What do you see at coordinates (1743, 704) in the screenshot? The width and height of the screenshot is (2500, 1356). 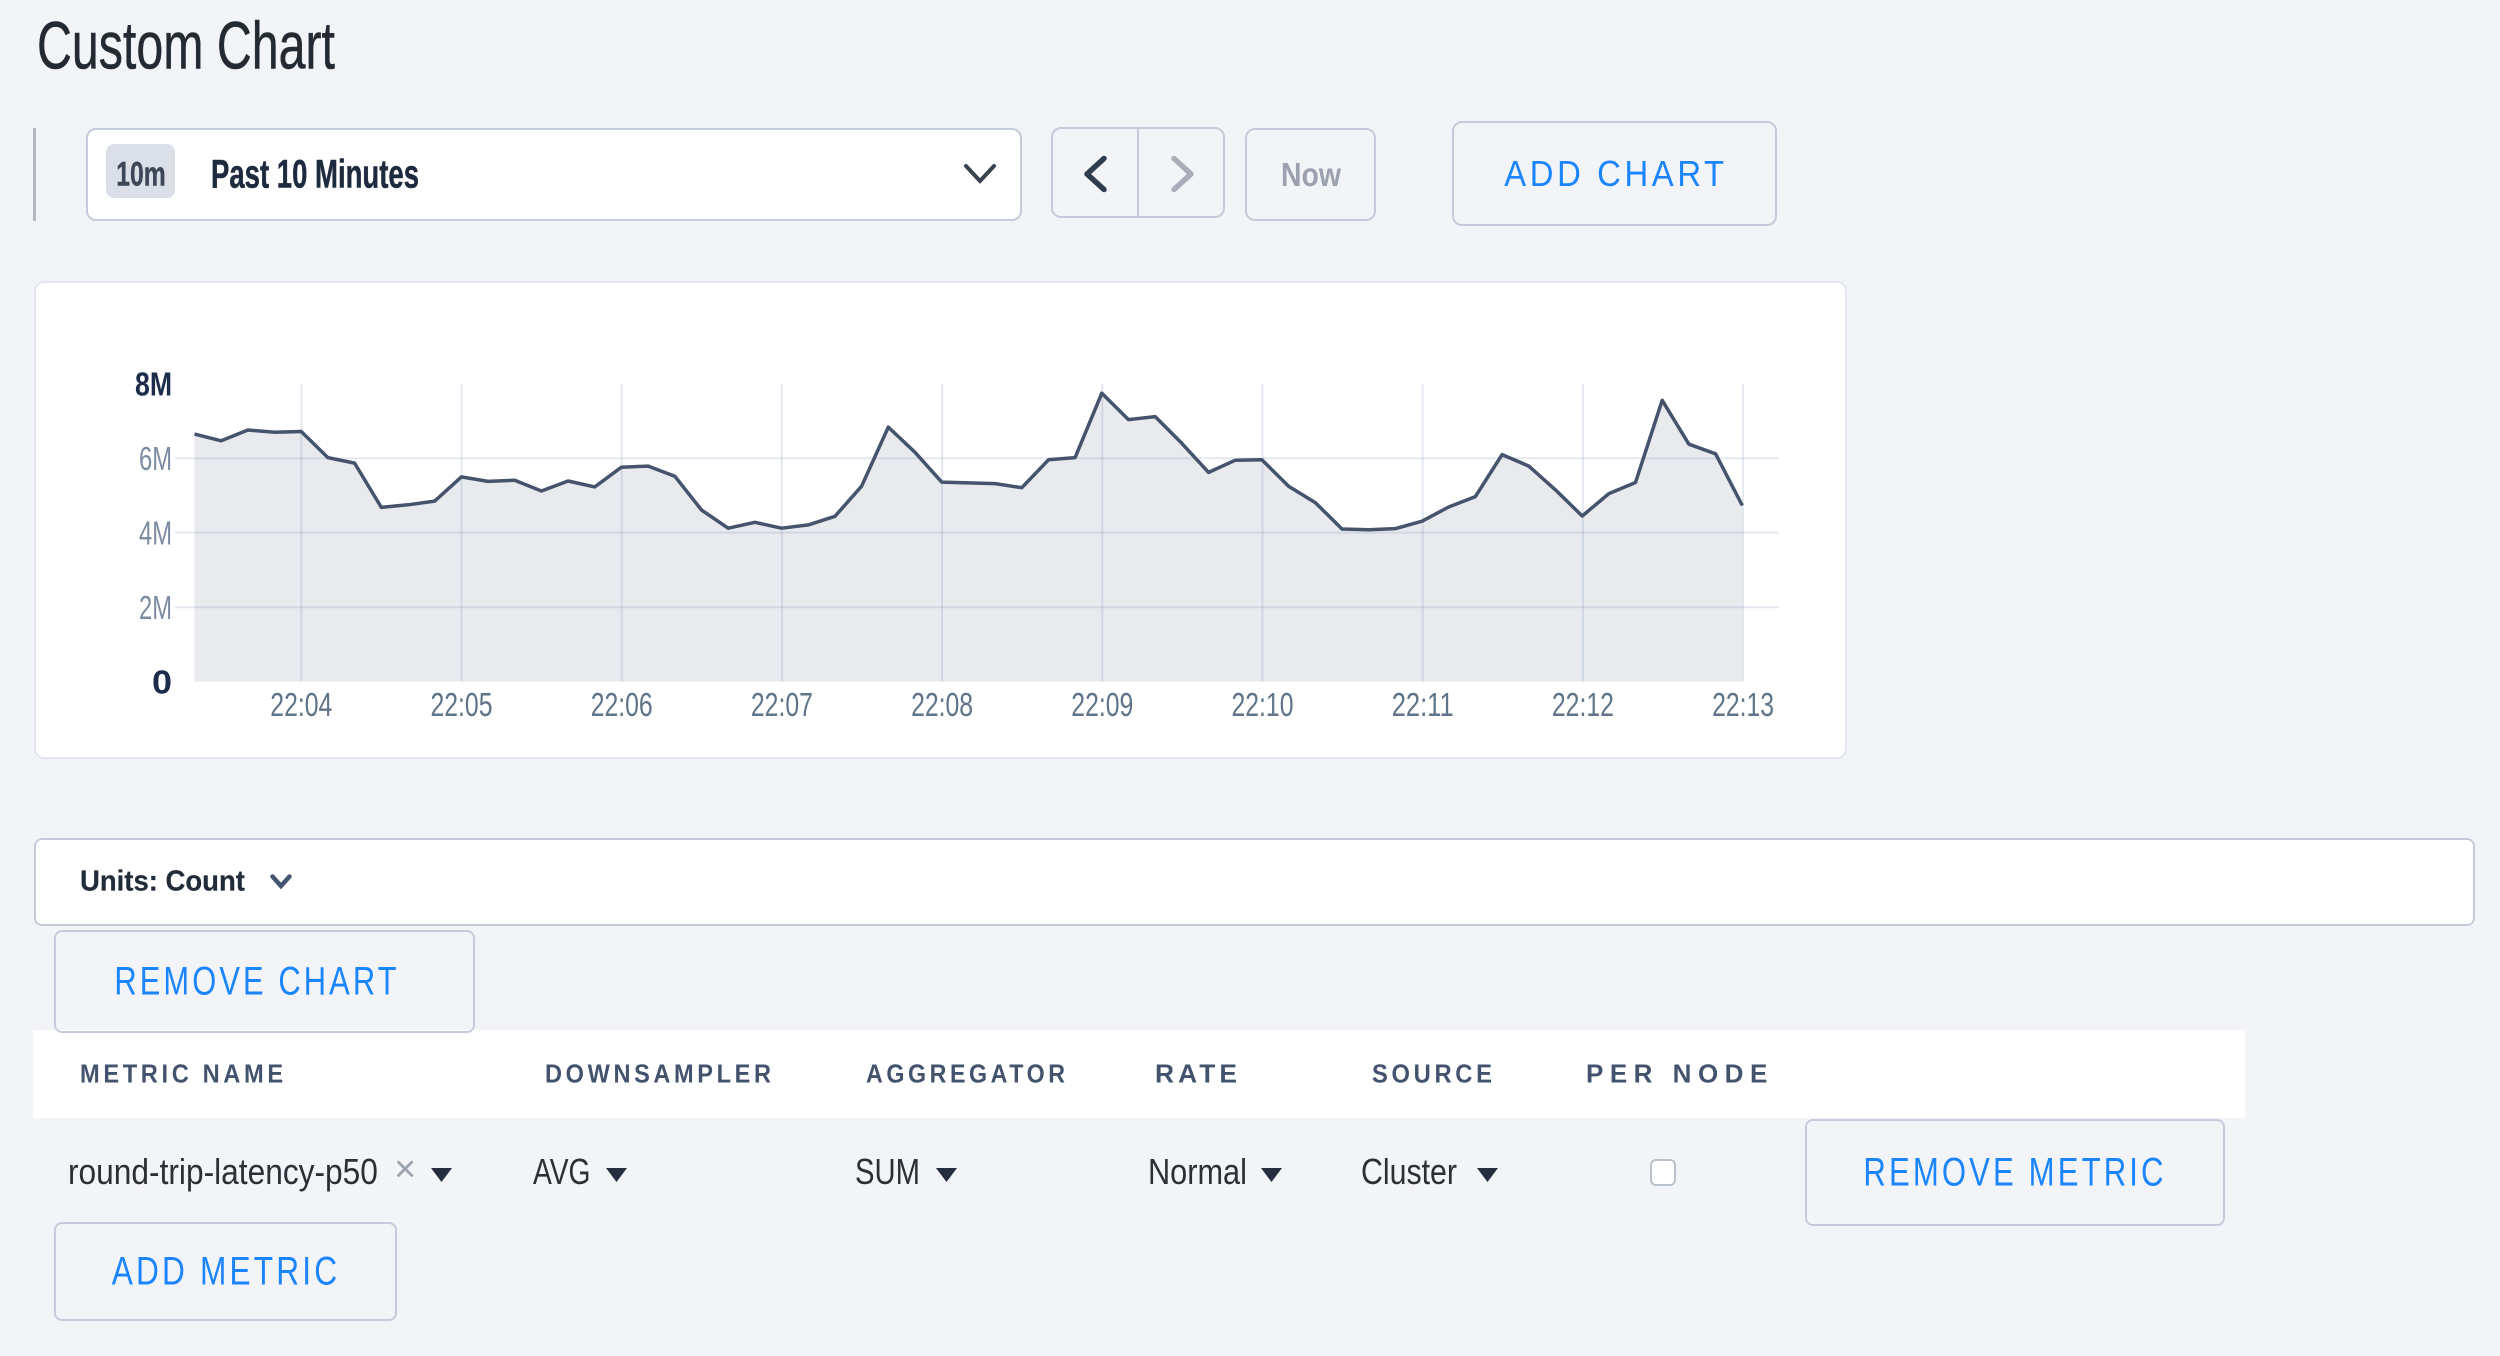 I see `svg-text: 22:13` at bounding box center [1743, 704].